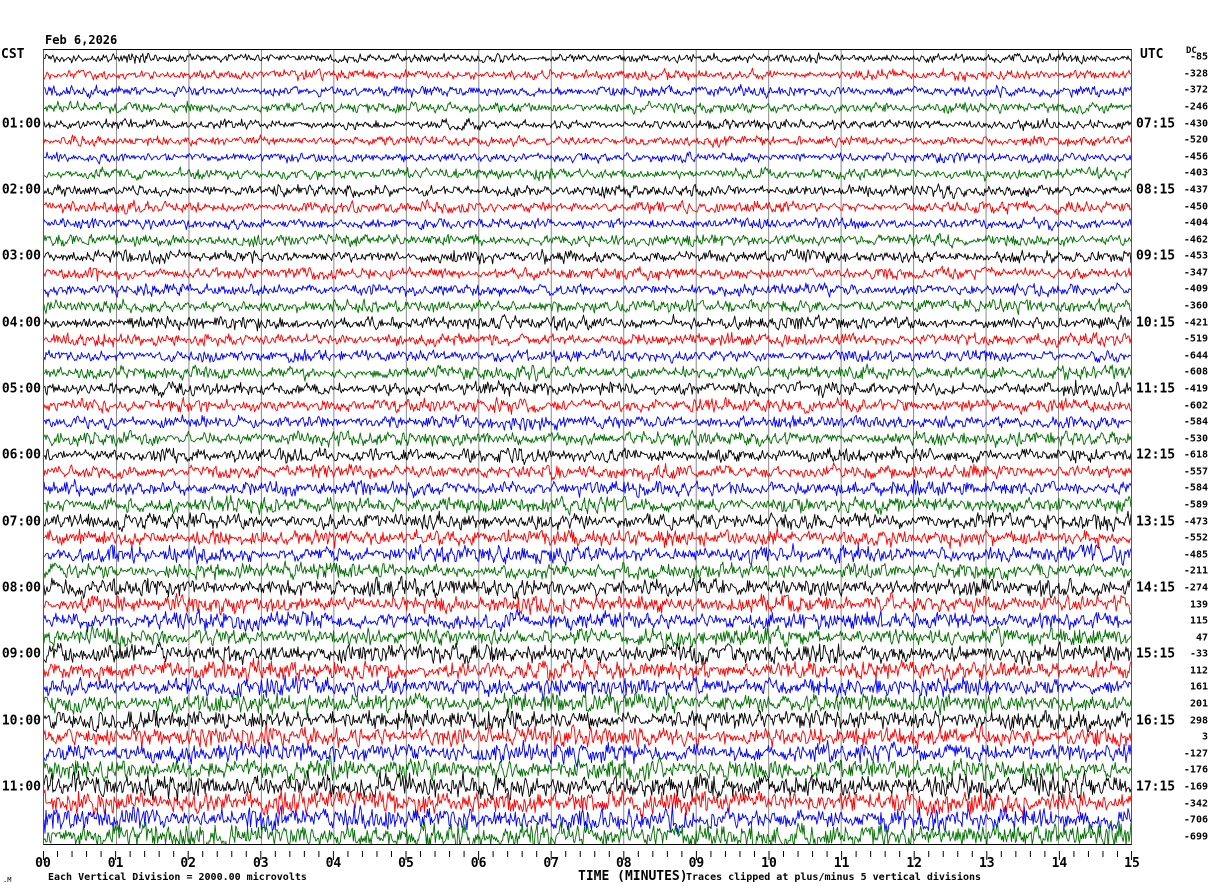 This screenshot has height=886, width=1210. I want to click on utc-hour-label: 08:15, so click(1156, 190).